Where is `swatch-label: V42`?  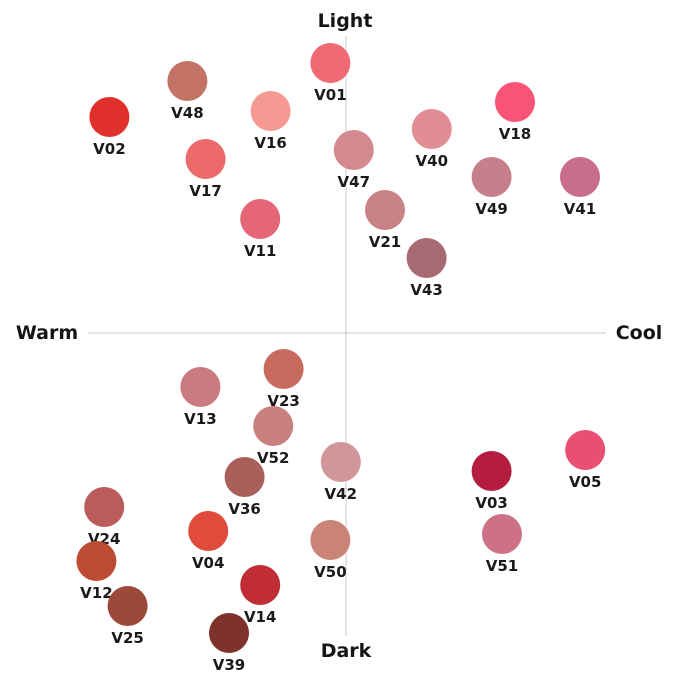 swatch-label: V42 is located at coordinates (341, 494).